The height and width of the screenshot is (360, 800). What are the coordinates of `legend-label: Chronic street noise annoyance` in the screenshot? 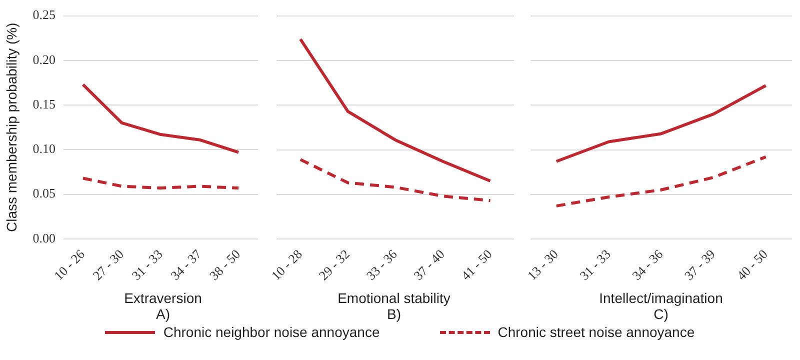 It's located at (596, 332).